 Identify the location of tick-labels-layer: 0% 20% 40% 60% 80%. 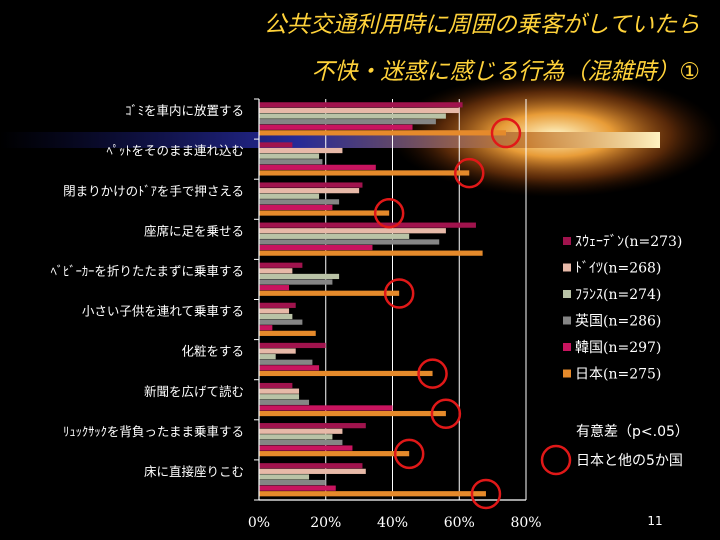
(395, 523).